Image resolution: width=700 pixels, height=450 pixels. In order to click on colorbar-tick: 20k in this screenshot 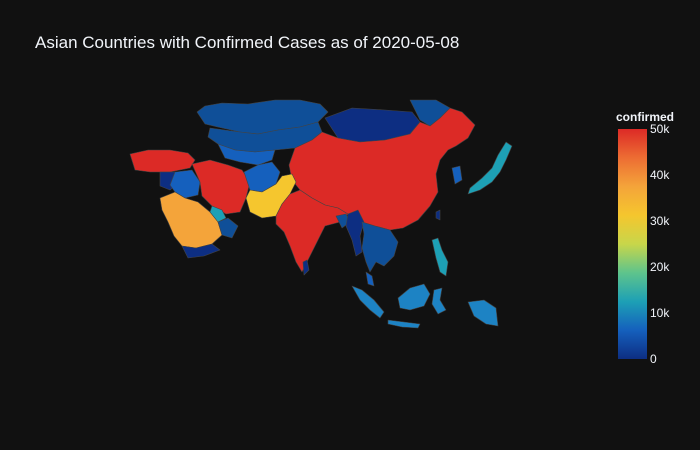, I will do `click(660, 267)`.